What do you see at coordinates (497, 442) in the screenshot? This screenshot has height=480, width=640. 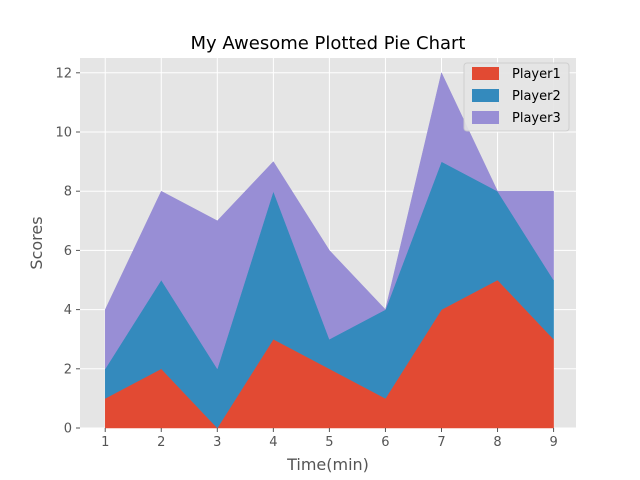 I see `x-tick-label: 8` at bounding box center [497, 442].